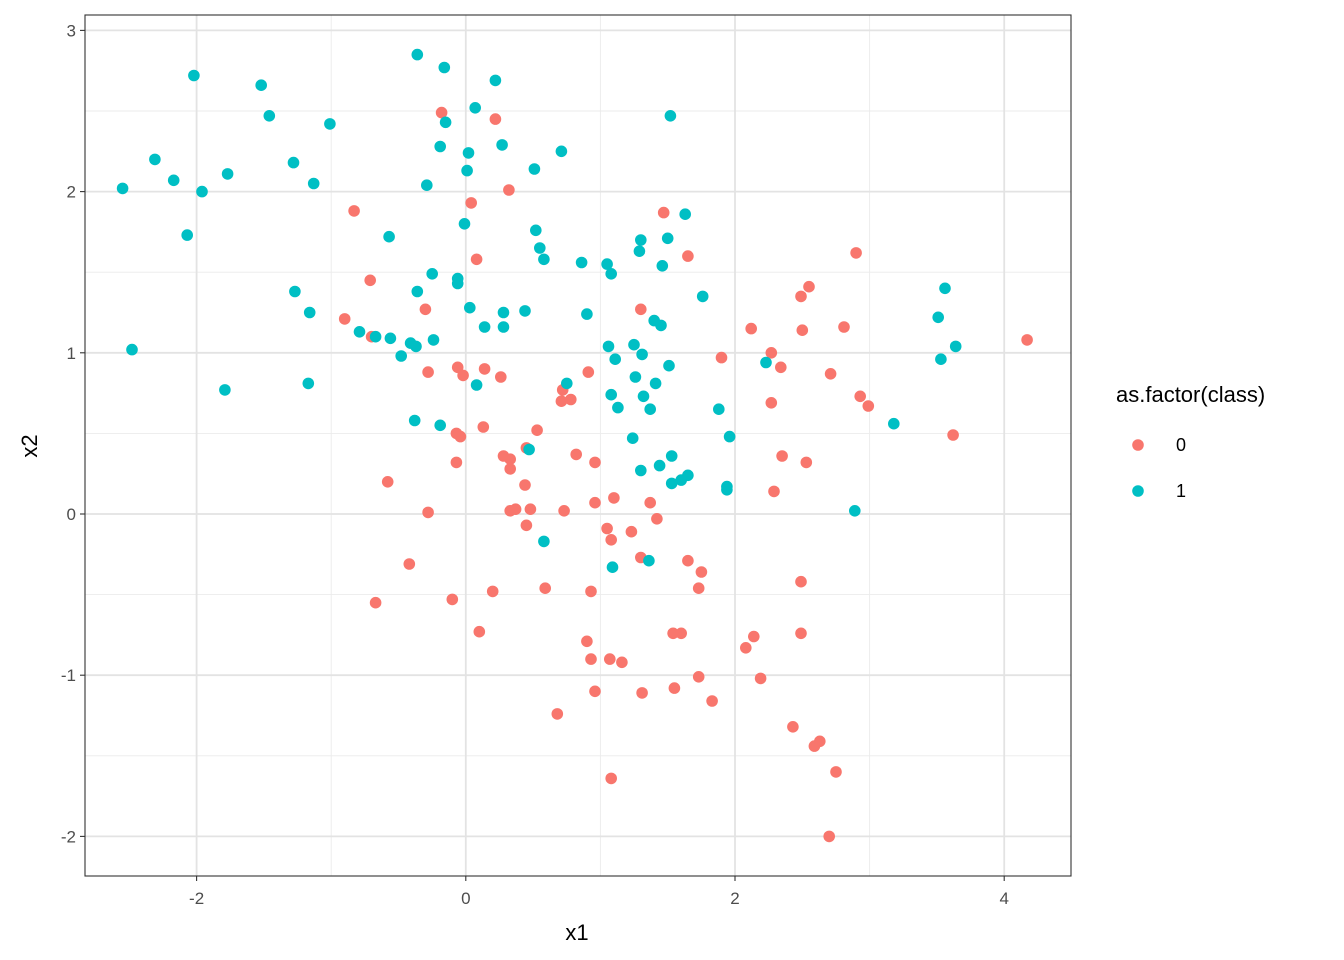 The width and height of the screenshot is (1344, 960). I want to click on y-tick-label: 0, so click(71, 514).